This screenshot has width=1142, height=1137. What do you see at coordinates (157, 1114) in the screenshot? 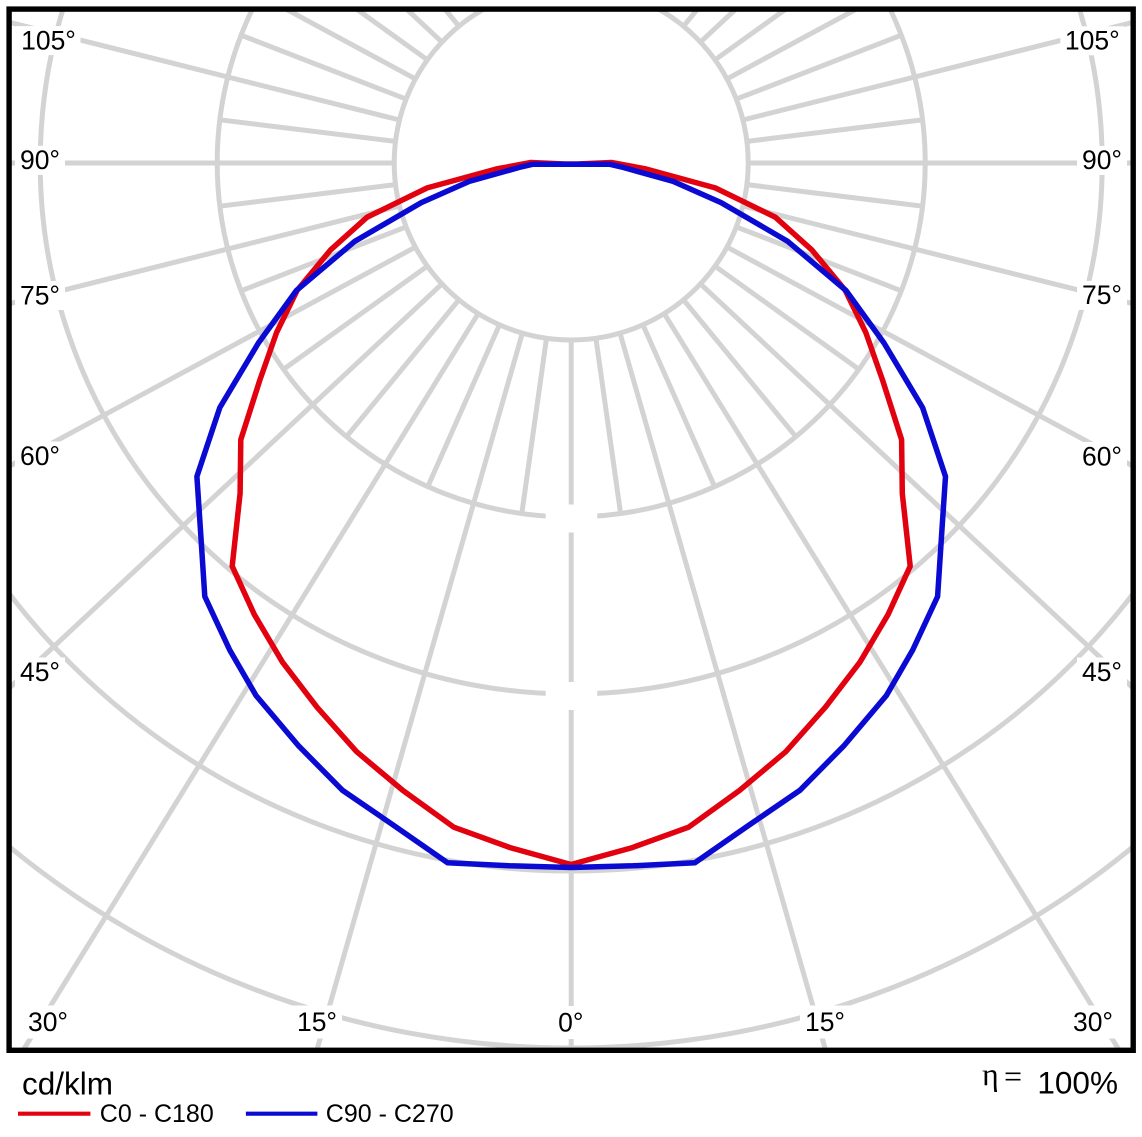
I see `svg-text: C0 - C180` at bounding box center [157, 1114].